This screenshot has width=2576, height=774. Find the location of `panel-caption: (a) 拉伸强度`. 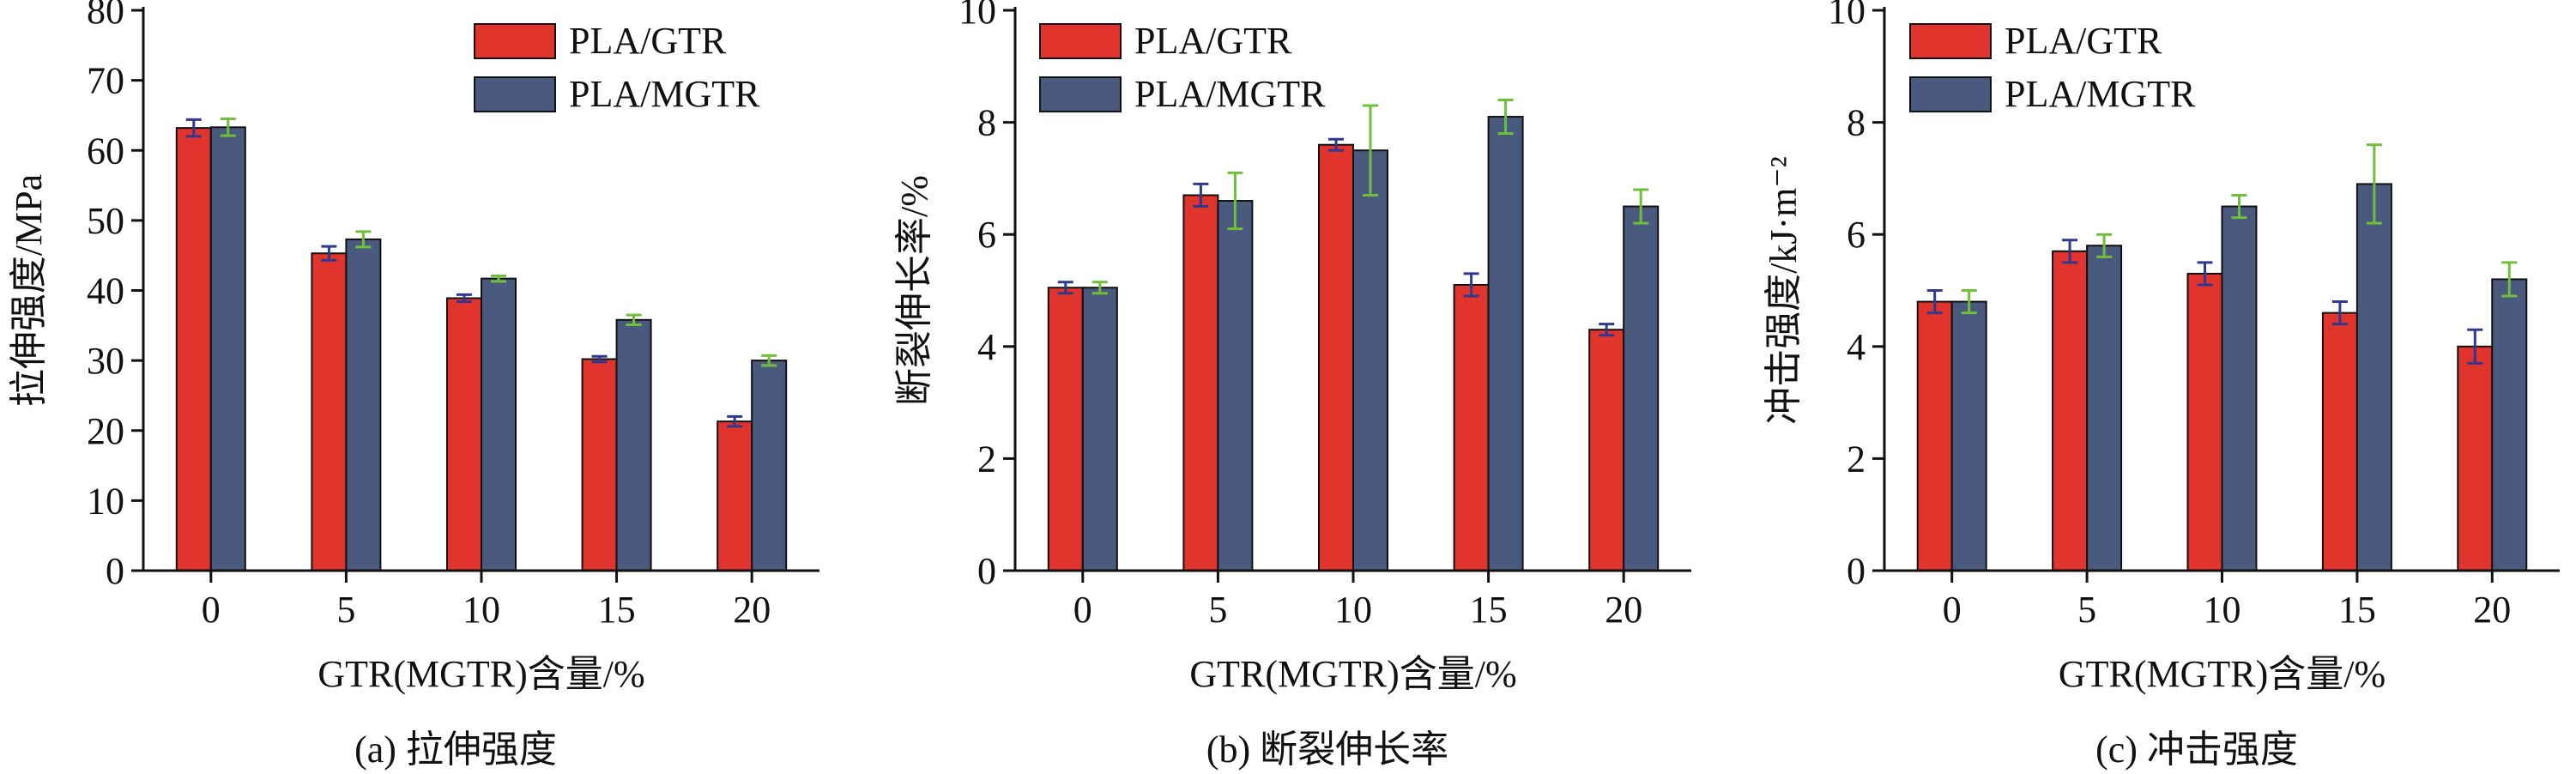

panel-caption: (a) 拉伸强度 is located at coordinates (455, 750).